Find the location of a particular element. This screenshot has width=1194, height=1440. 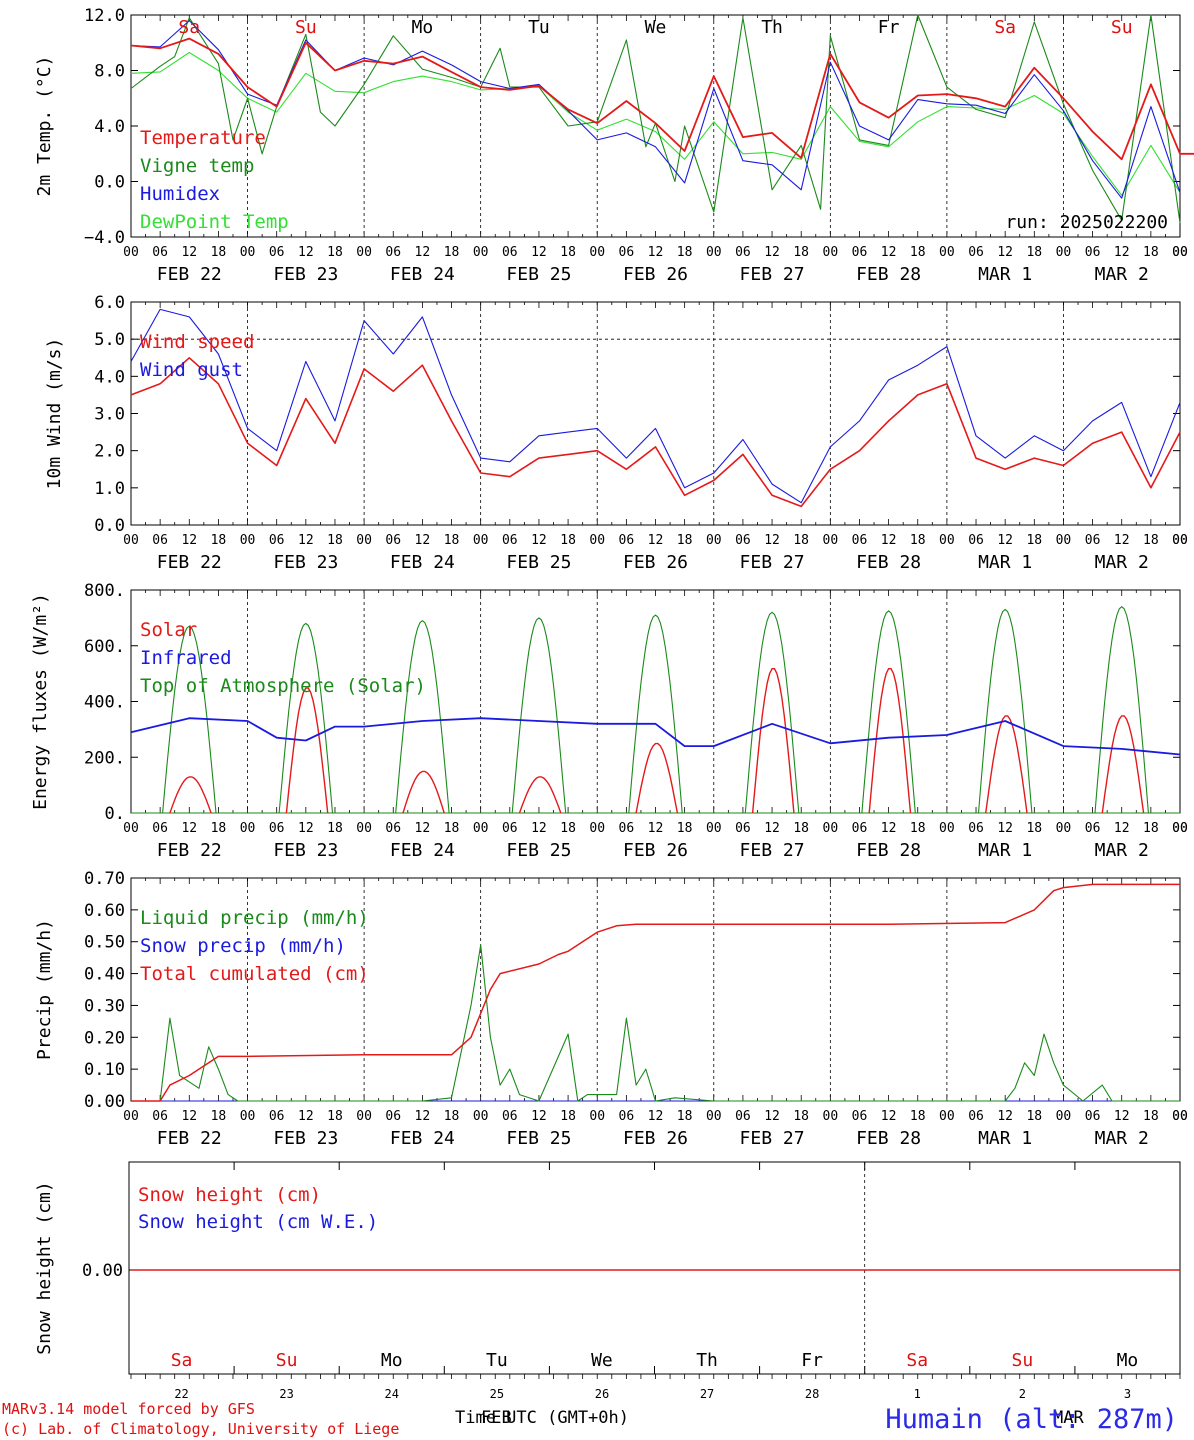

y-tick-label: 5.0 is located at coordinates (109, 340).